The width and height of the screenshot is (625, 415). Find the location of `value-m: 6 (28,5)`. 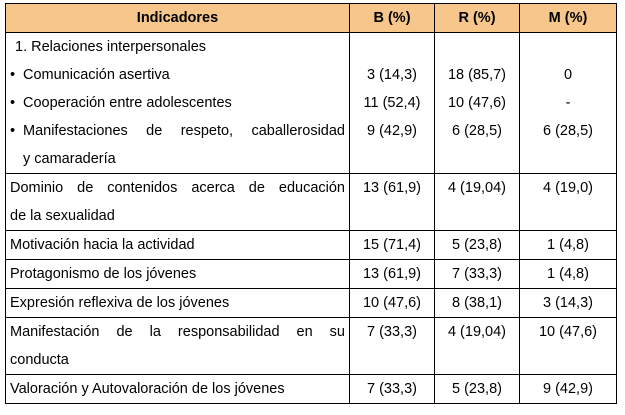

value-m: 6 (28,5) is located at coordinates (568, 131).